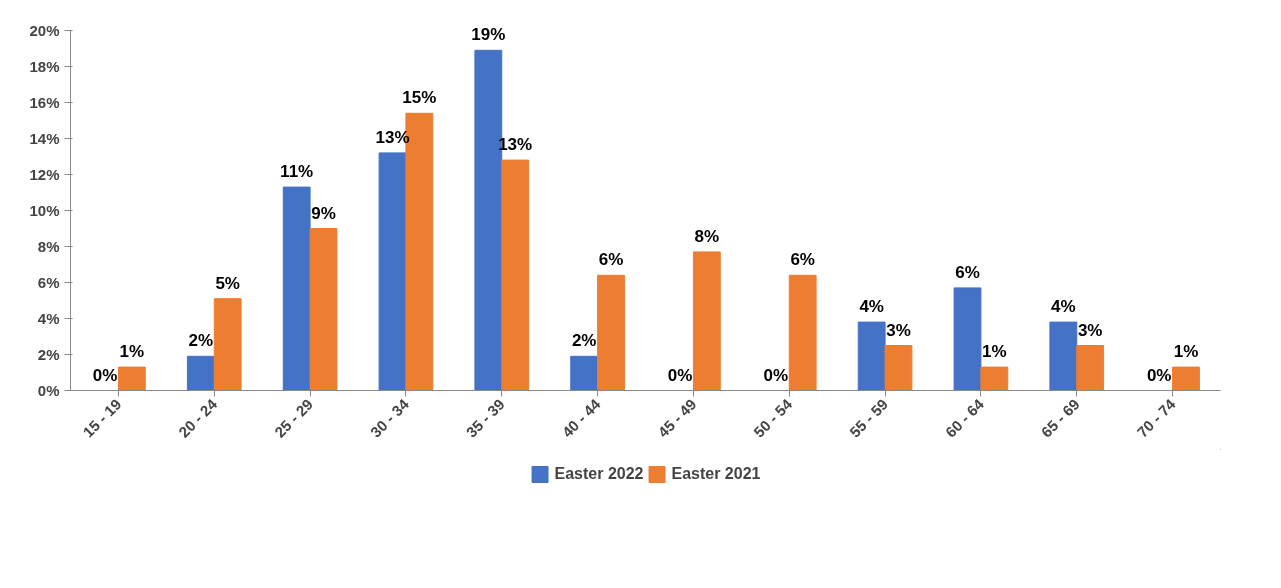  What do you see at coordinates (48, 282) in the screenshot?
I see `y-tick-label: 6%` at bounding box center [48, 282].